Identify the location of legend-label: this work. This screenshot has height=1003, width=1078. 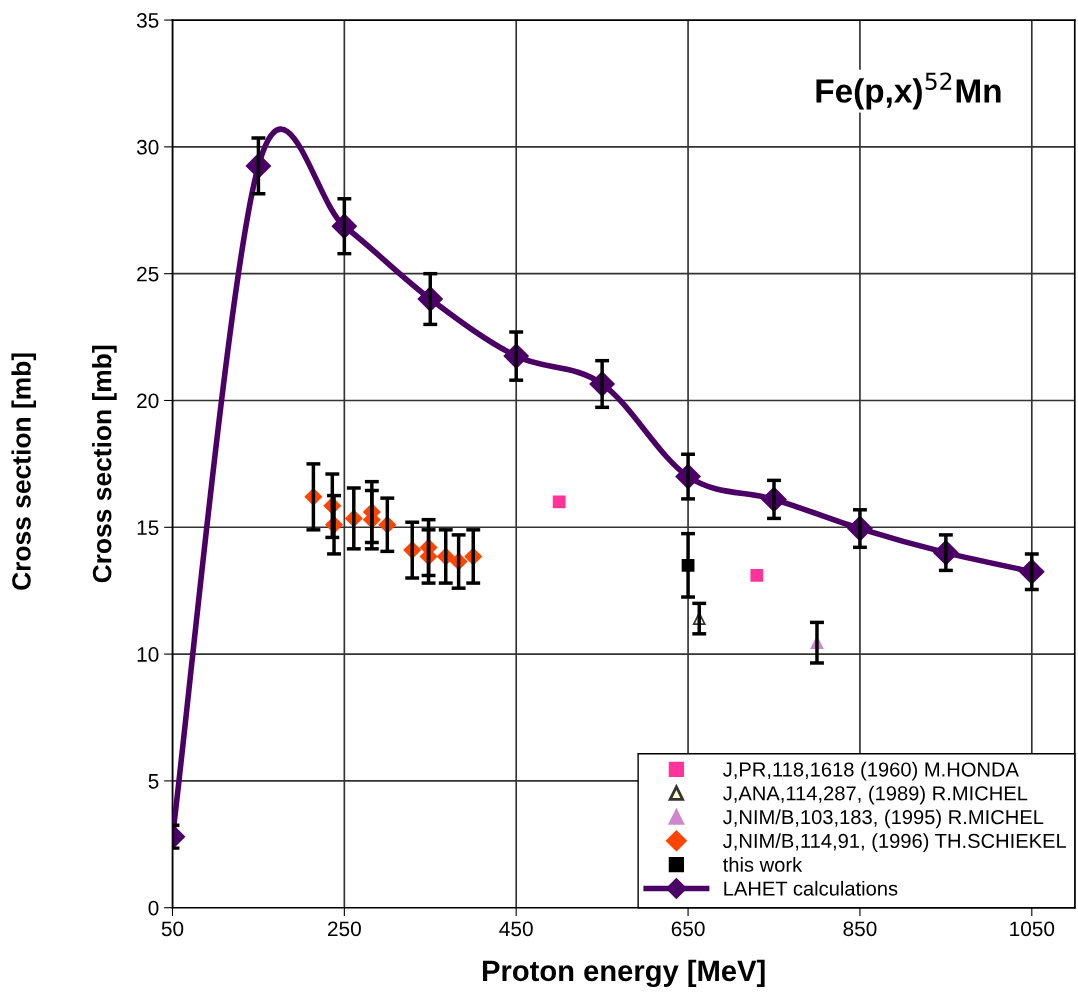
(763, 864).